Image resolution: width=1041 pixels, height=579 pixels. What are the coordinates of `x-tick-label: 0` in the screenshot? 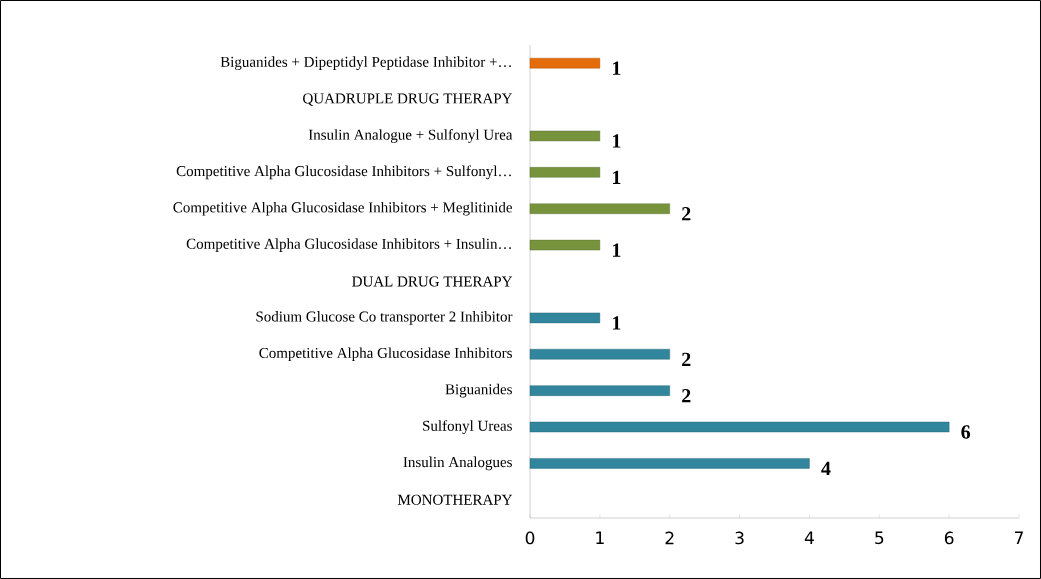 It's located at (530, 538).